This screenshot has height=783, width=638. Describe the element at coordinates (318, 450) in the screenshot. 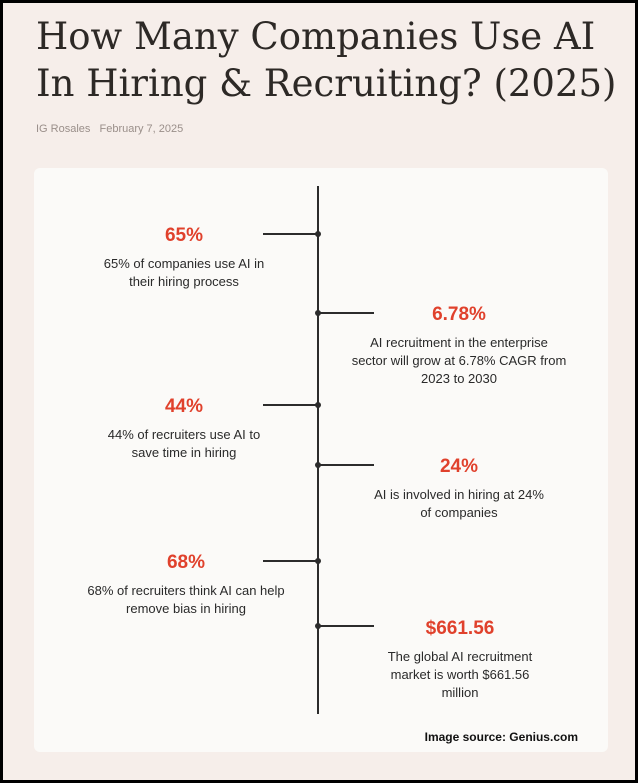

I see `timeline-axis` at that location.